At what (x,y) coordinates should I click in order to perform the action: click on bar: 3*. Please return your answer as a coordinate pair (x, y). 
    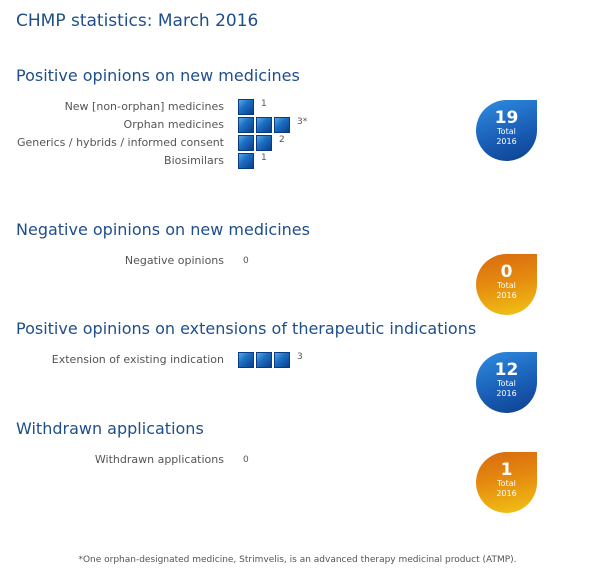
    Looking at the image, I should click on (272, 125).